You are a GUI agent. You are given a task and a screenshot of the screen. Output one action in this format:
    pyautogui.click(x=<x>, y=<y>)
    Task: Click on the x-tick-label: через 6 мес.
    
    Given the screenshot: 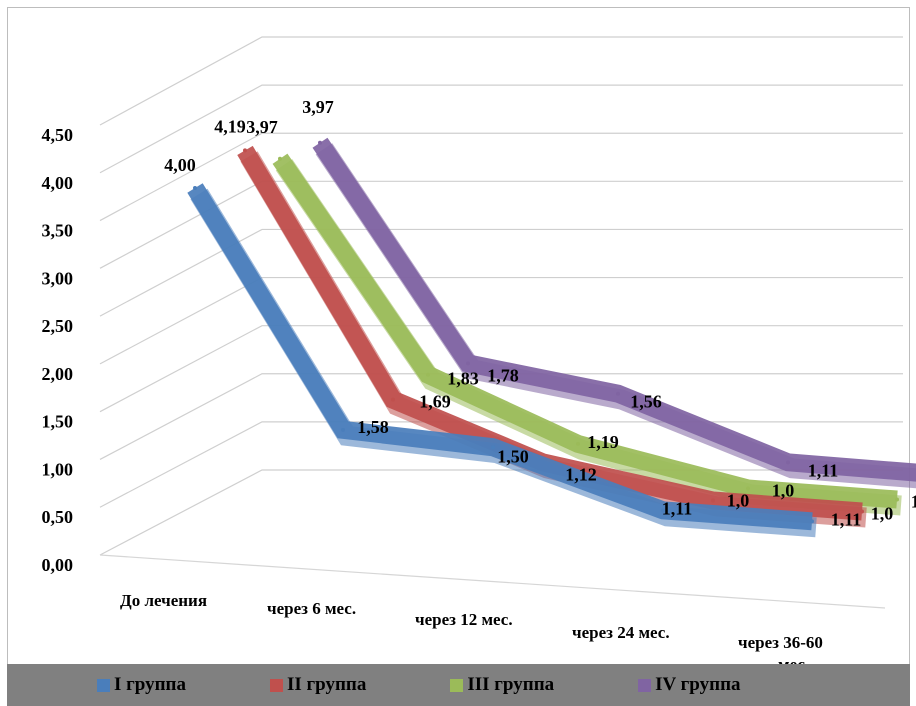 What is the action you would take?
    pyautogui.click(x=311, y=608)
    